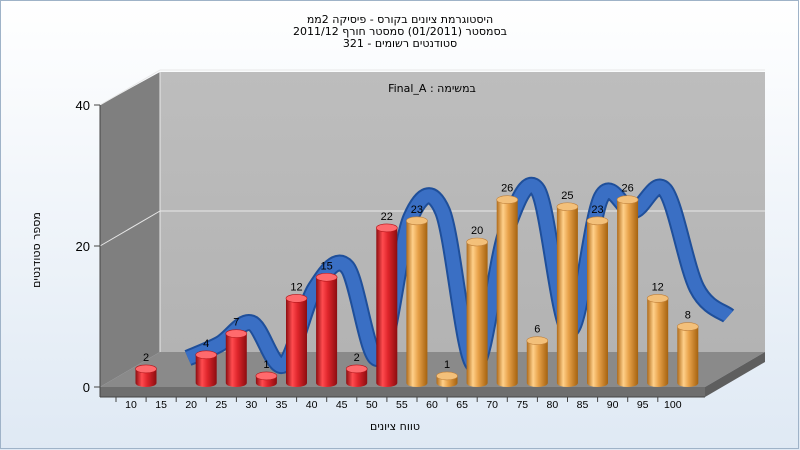 The width and height of the screenshot is (800, 450). I want to click on bar-value-label: 7, so click(236, 323).